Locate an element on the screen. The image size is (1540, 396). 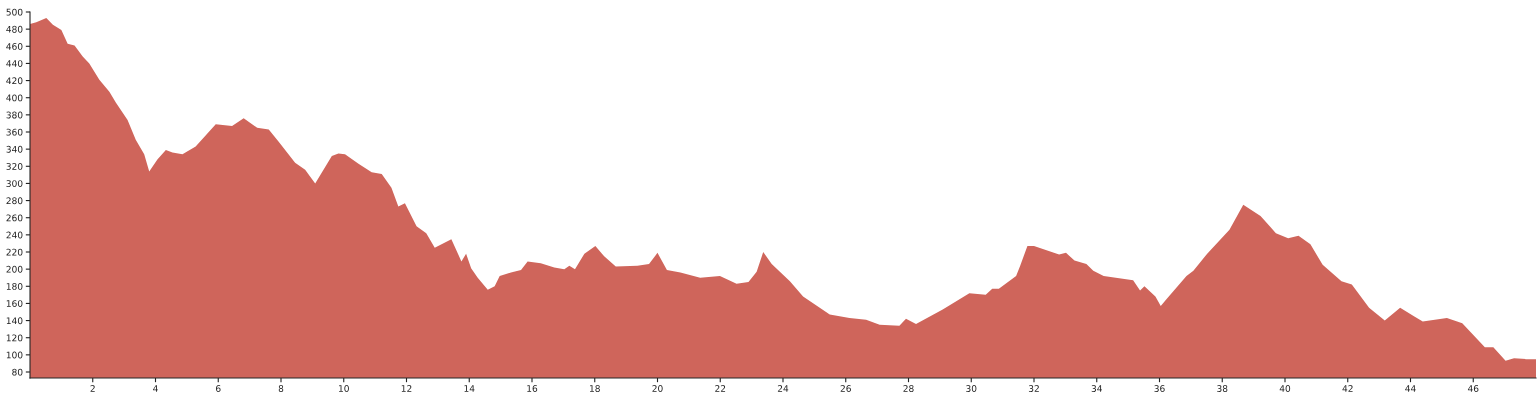
y-tick-label: 440 is located at coordinates (14, 63).